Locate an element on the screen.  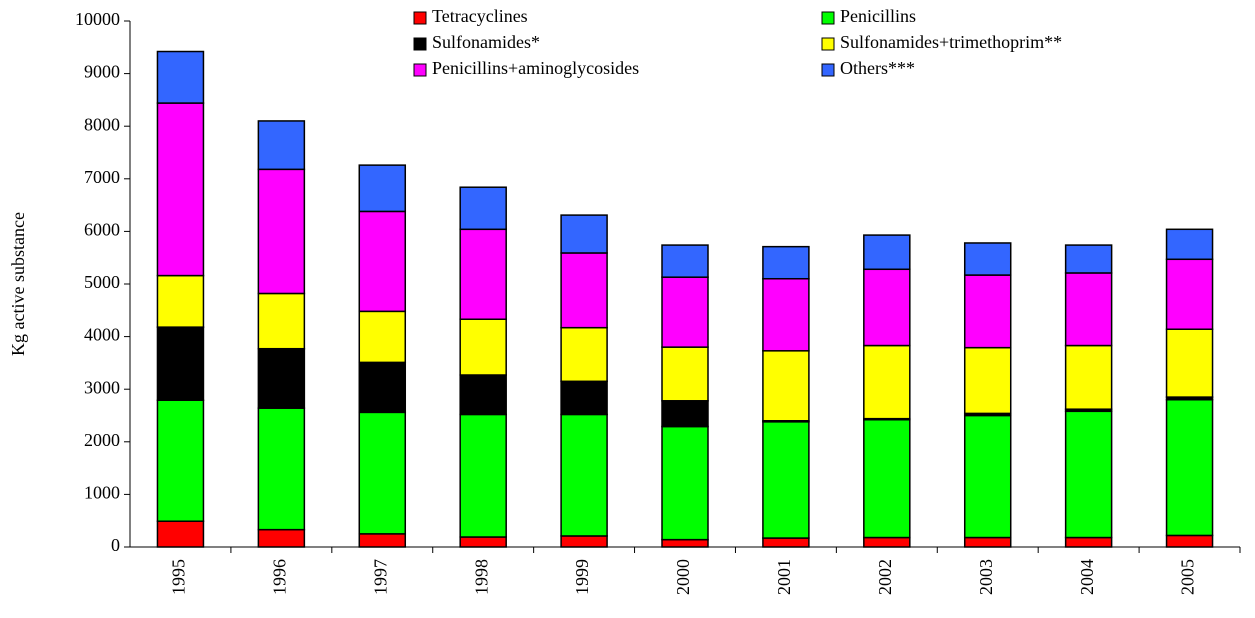
legend-label: Sulfonamides+trimethoprim** is located at coordinates (951, 42).